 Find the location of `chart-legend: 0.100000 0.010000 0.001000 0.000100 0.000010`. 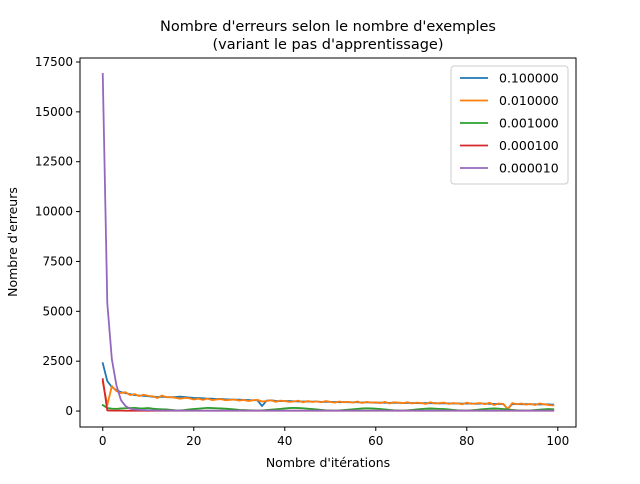

chart-legend: 0.100000 0.010000 0.001000 0.000100 0.000010 is located at coordinates (509, 125).